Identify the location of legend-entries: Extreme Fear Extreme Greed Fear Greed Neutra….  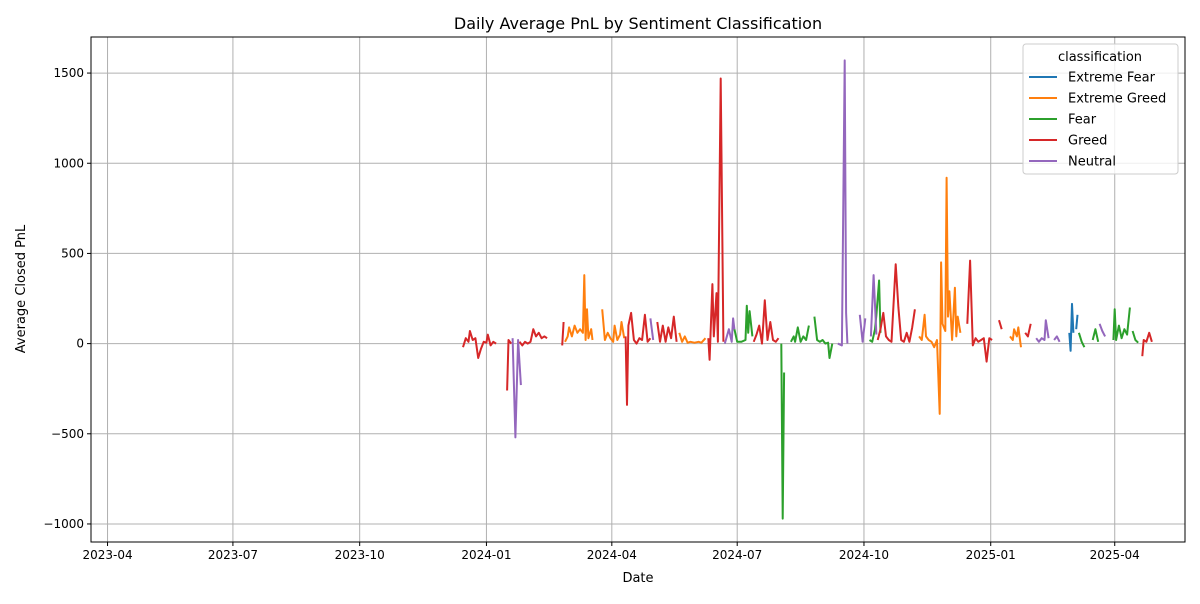
(1097, 120).